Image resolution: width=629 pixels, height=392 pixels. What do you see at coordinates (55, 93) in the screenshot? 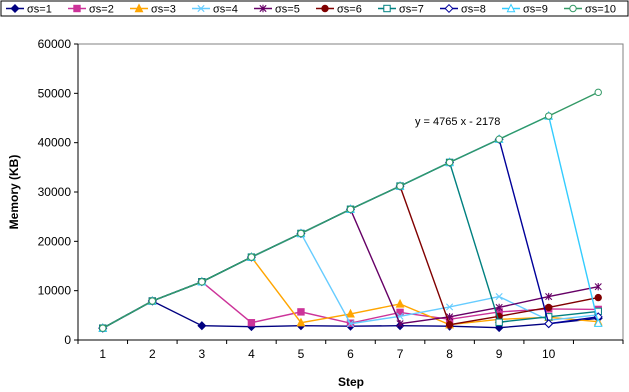
I see `y-tick-label: 50000` at bounding box center [55, 93].